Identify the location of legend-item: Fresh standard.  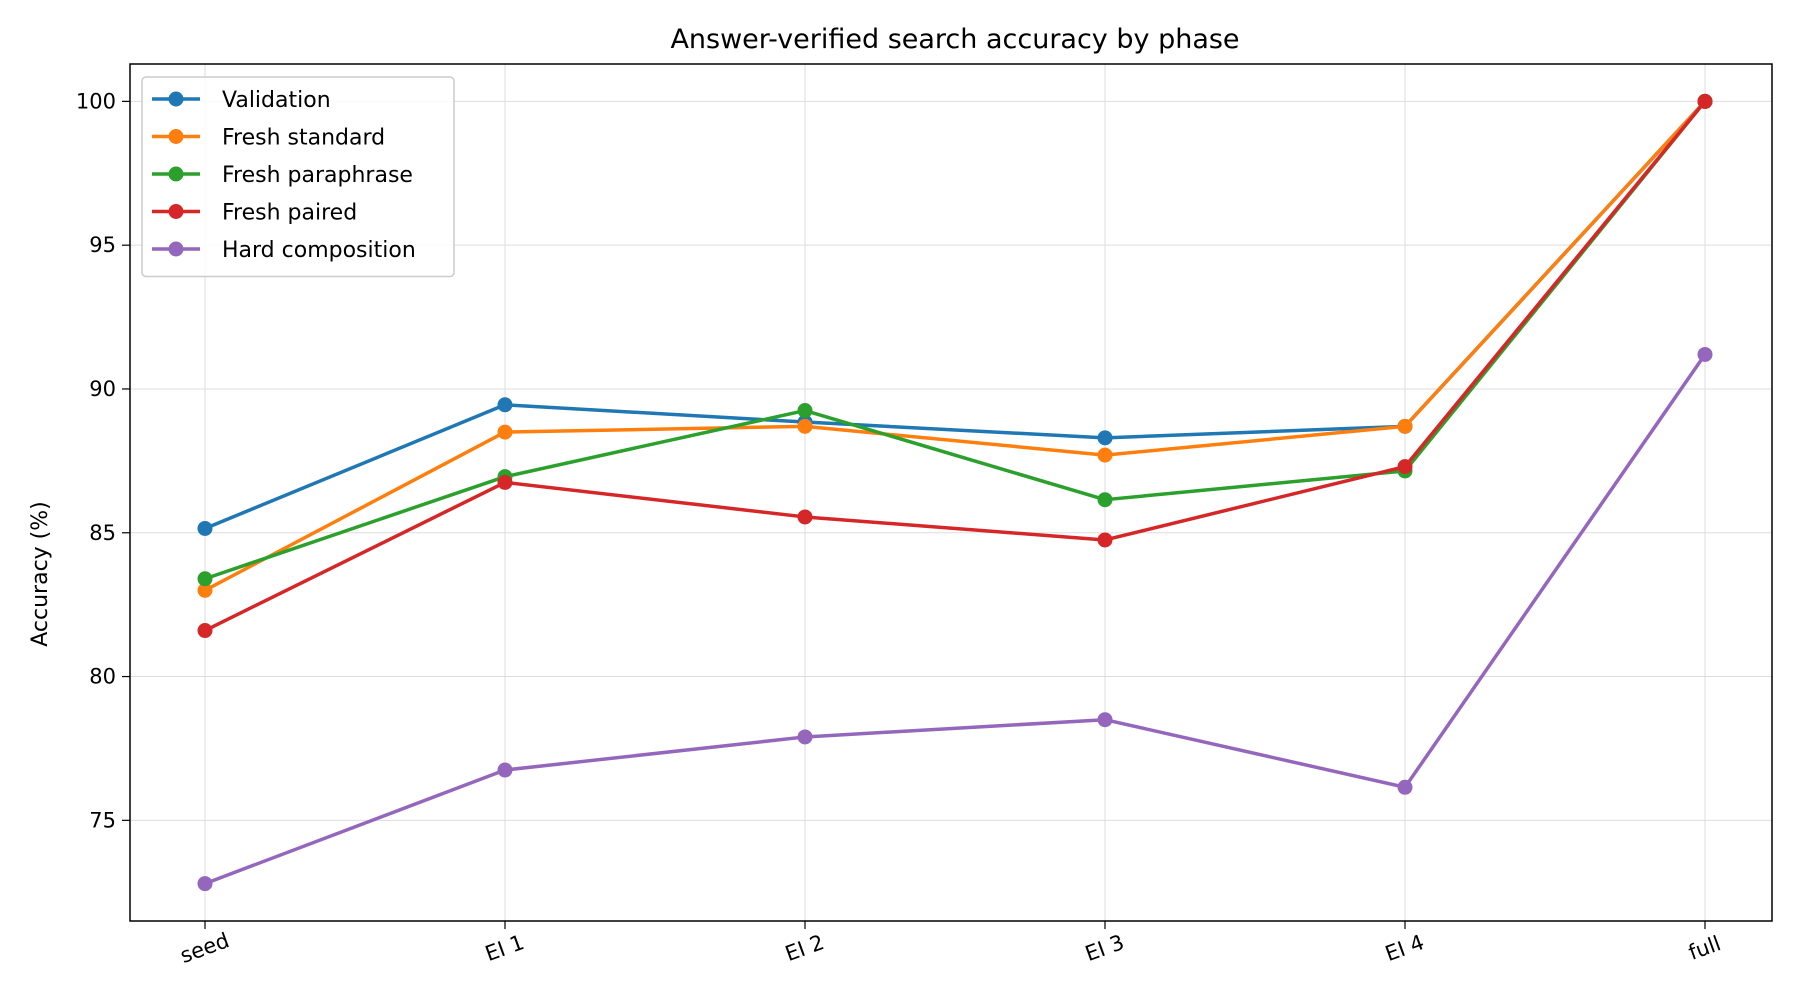
(268, 138).